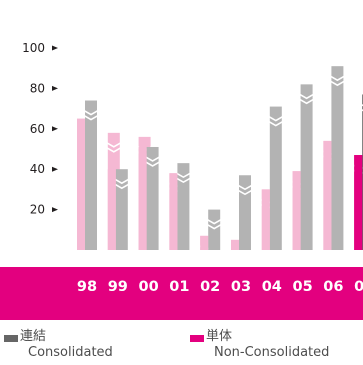  I want to click on consolidated-label-en: Consolidated, so click(70, 352).